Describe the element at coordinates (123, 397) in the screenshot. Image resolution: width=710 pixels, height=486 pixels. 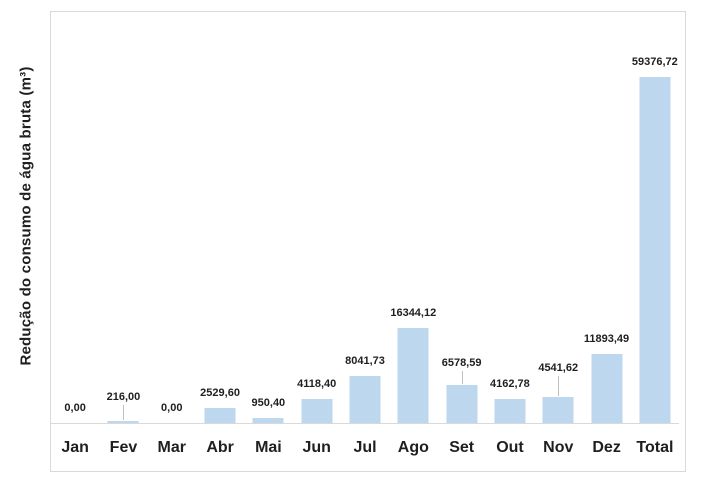
I see `data-label-fev: 216,00` at that location.